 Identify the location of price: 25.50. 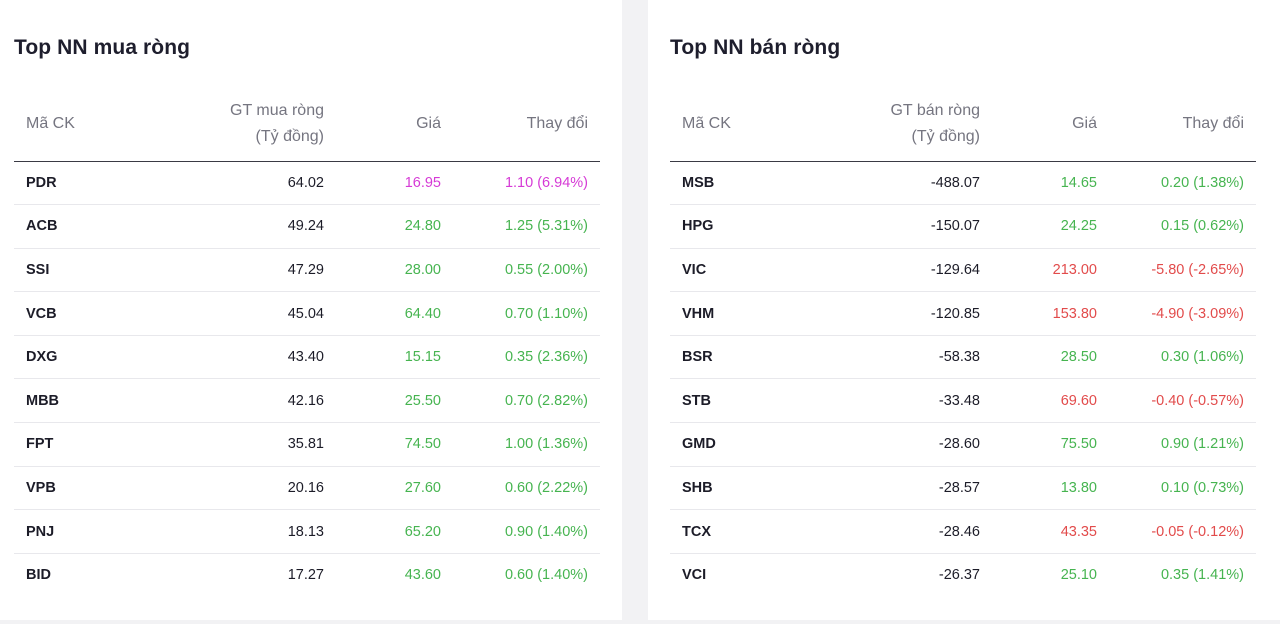
(382, 401).